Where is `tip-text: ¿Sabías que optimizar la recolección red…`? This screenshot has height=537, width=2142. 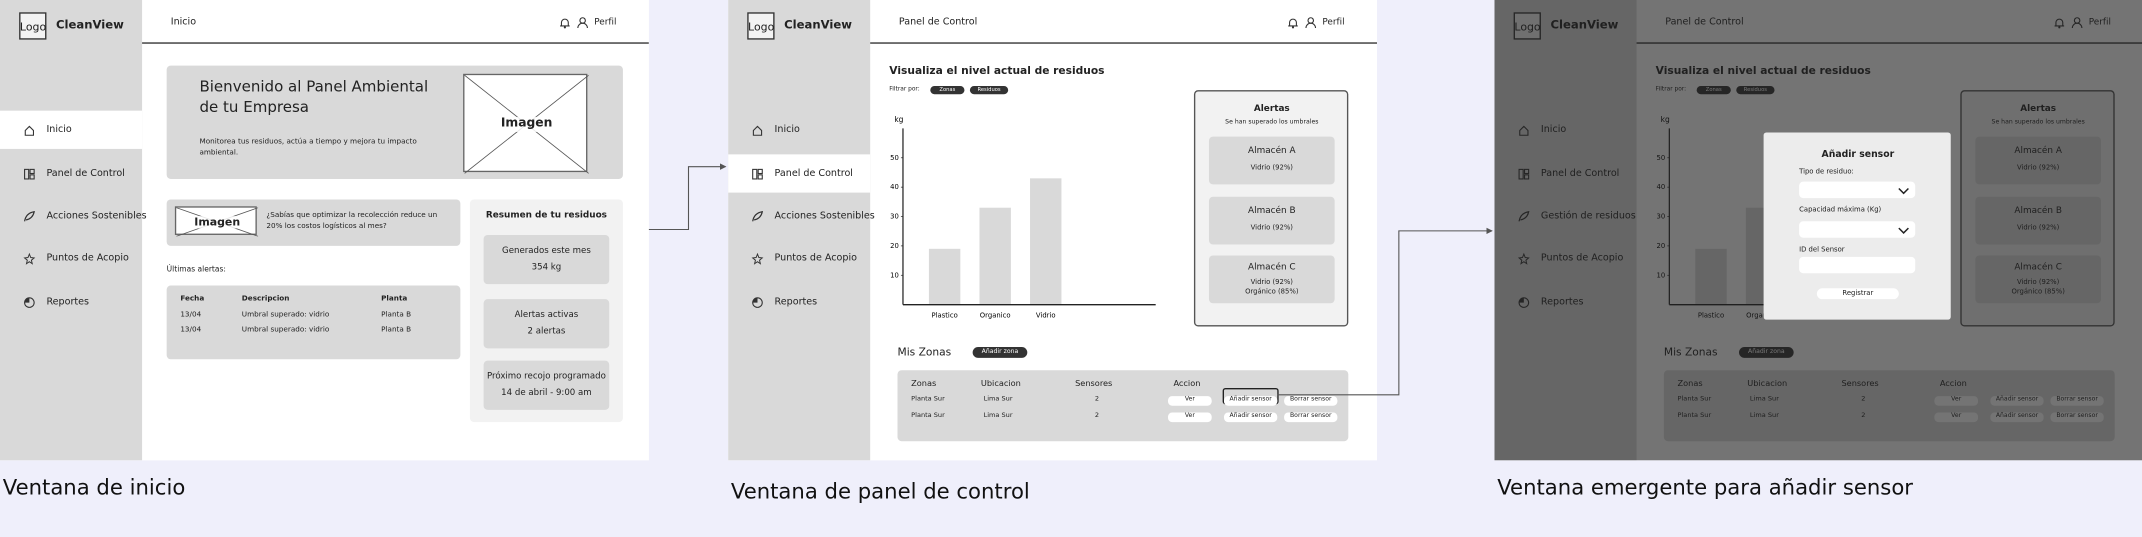 tip-text: ¿Sabías que optimizar la recolección red… is located at coordinates (352, 221).